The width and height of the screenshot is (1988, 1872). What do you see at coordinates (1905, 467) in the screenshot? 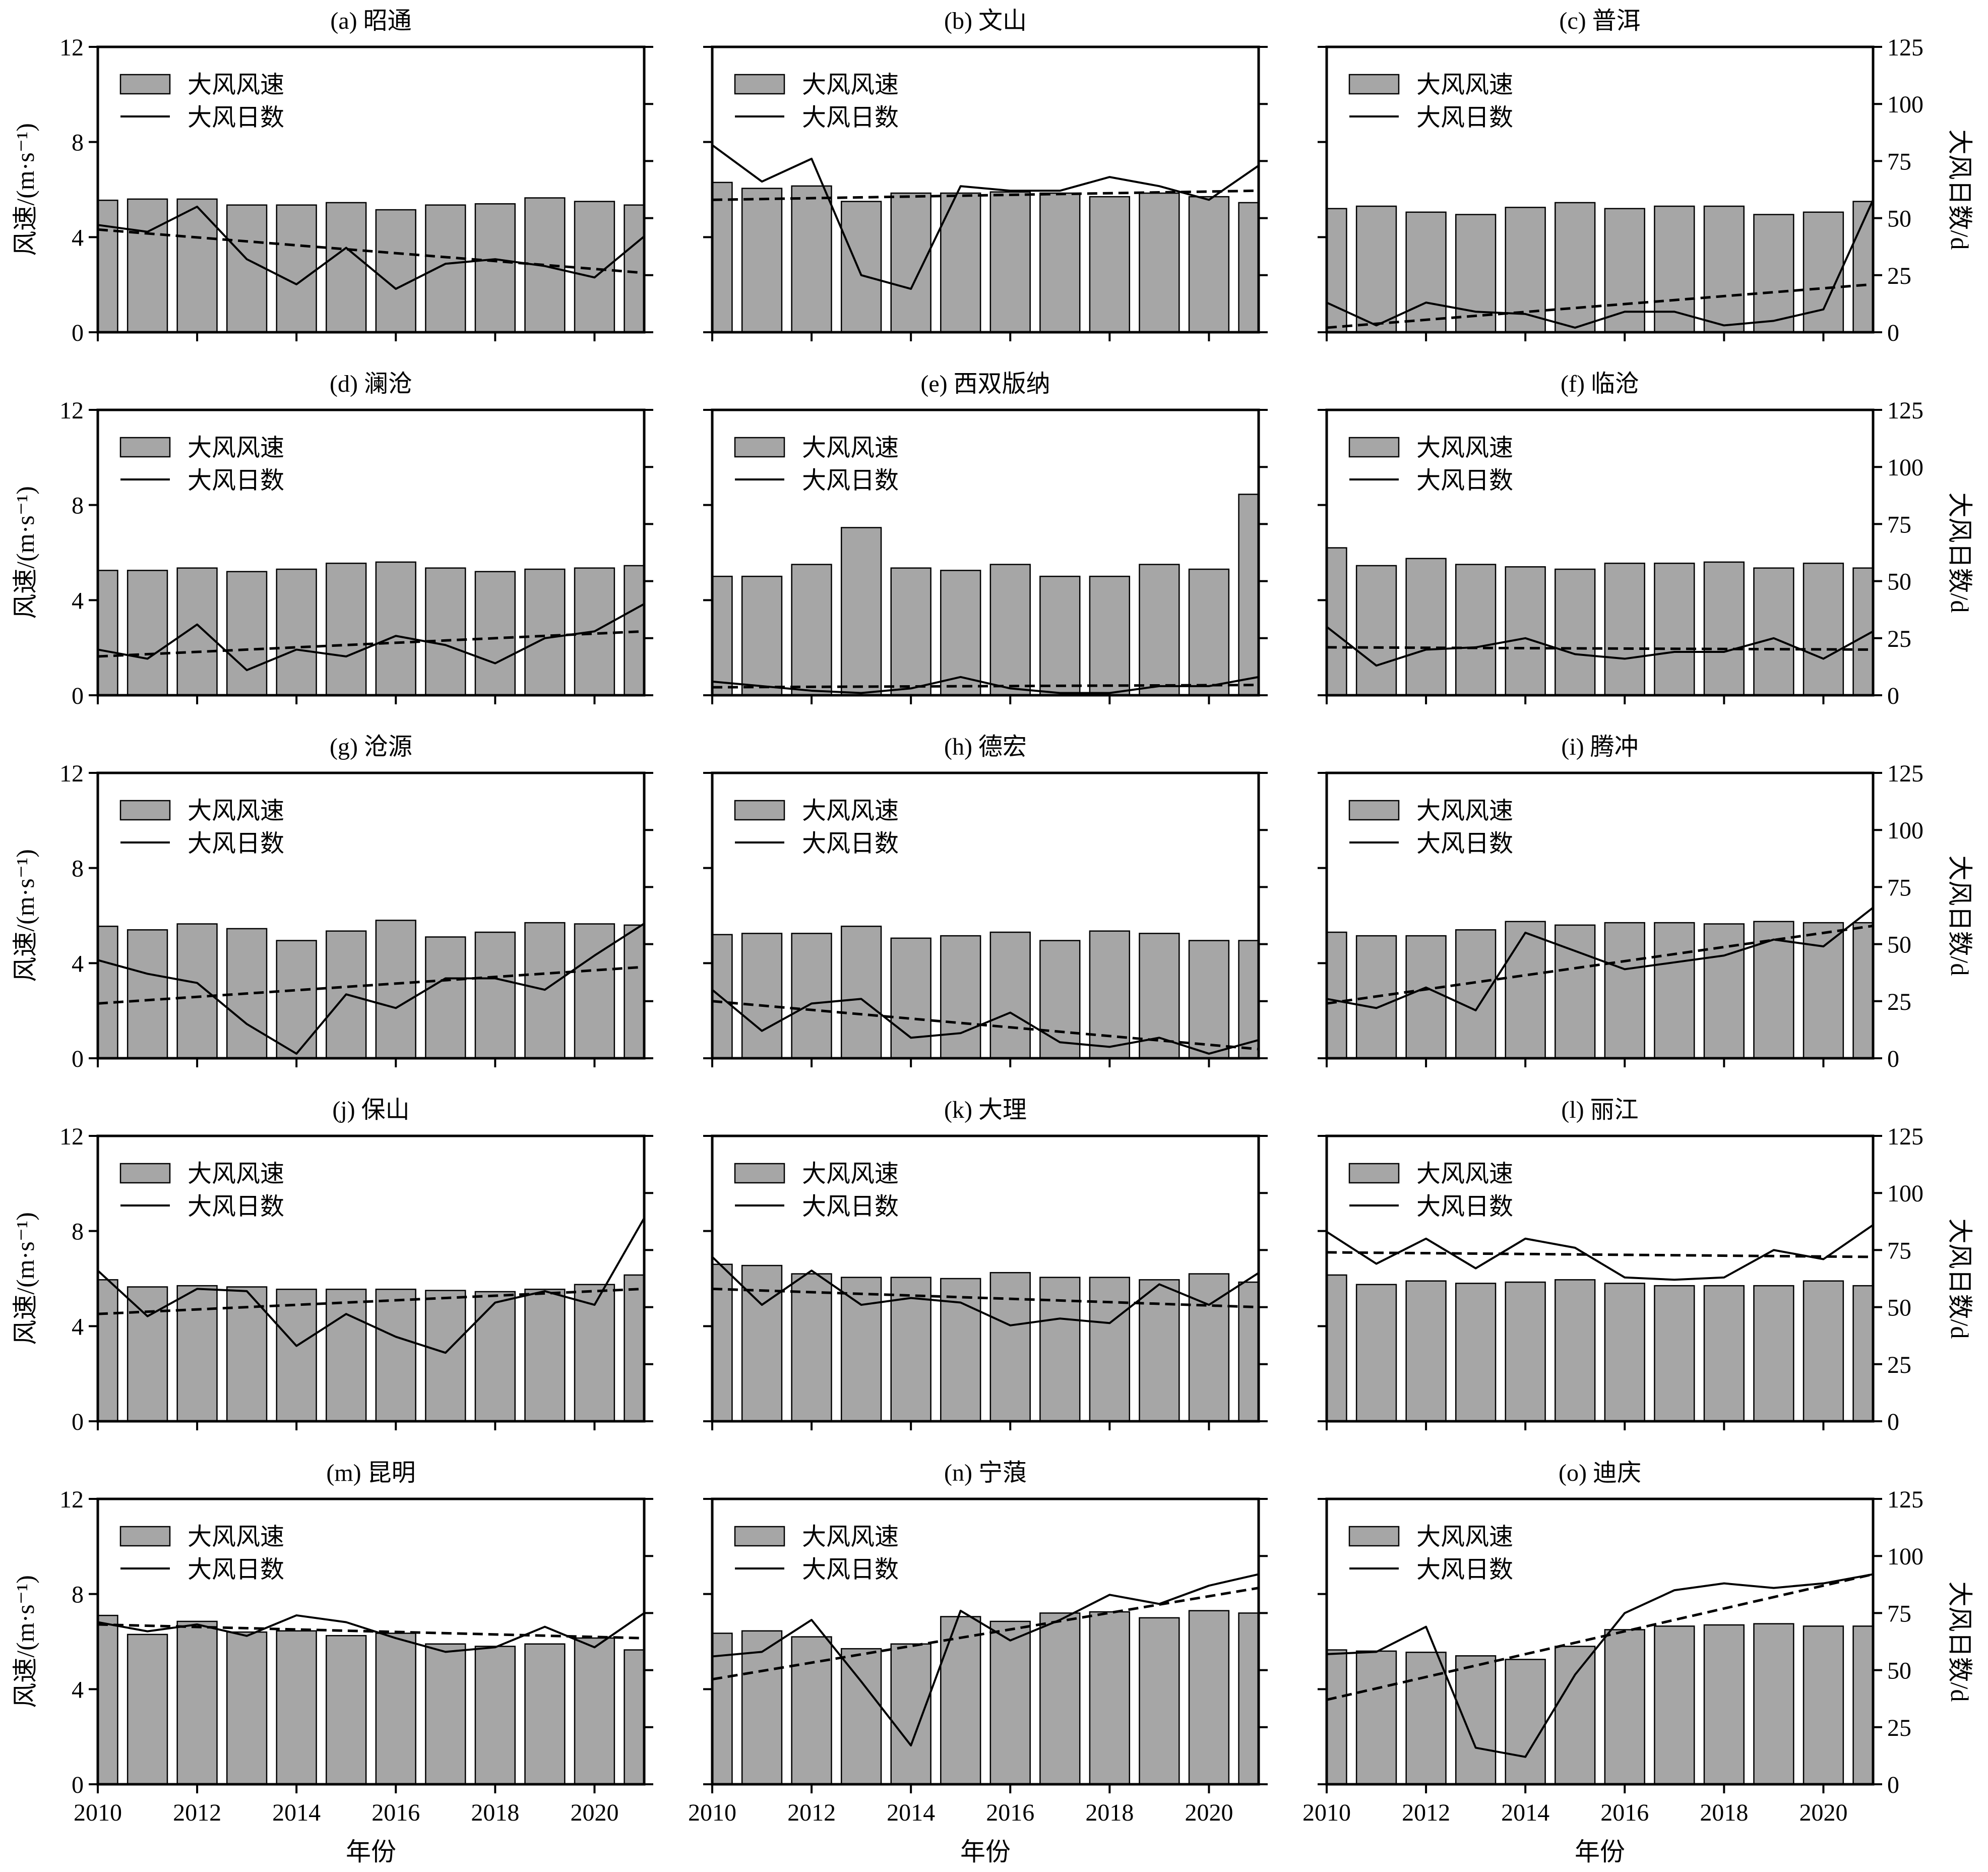
I see `right-tick-label: 100` at bounding box center [1905, 467].